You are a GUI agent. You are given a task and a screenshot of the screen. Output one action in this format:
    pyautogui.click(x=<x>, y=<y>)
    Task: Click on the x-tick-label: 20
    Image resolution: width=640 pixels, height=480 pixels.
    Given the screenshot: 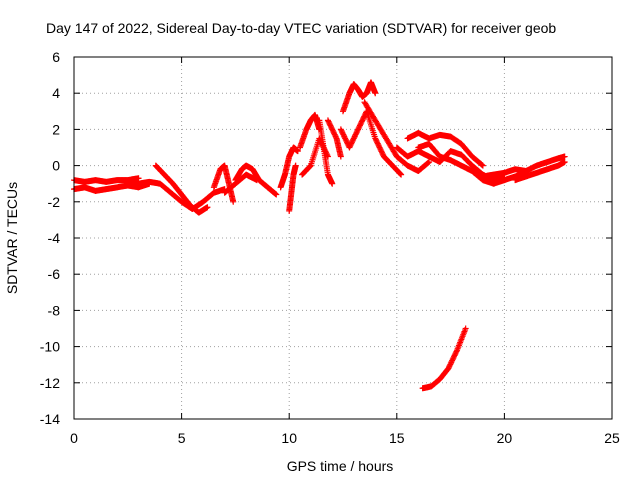 What is the action you would take?
    pyautogui.click(x=505, y=438)
    